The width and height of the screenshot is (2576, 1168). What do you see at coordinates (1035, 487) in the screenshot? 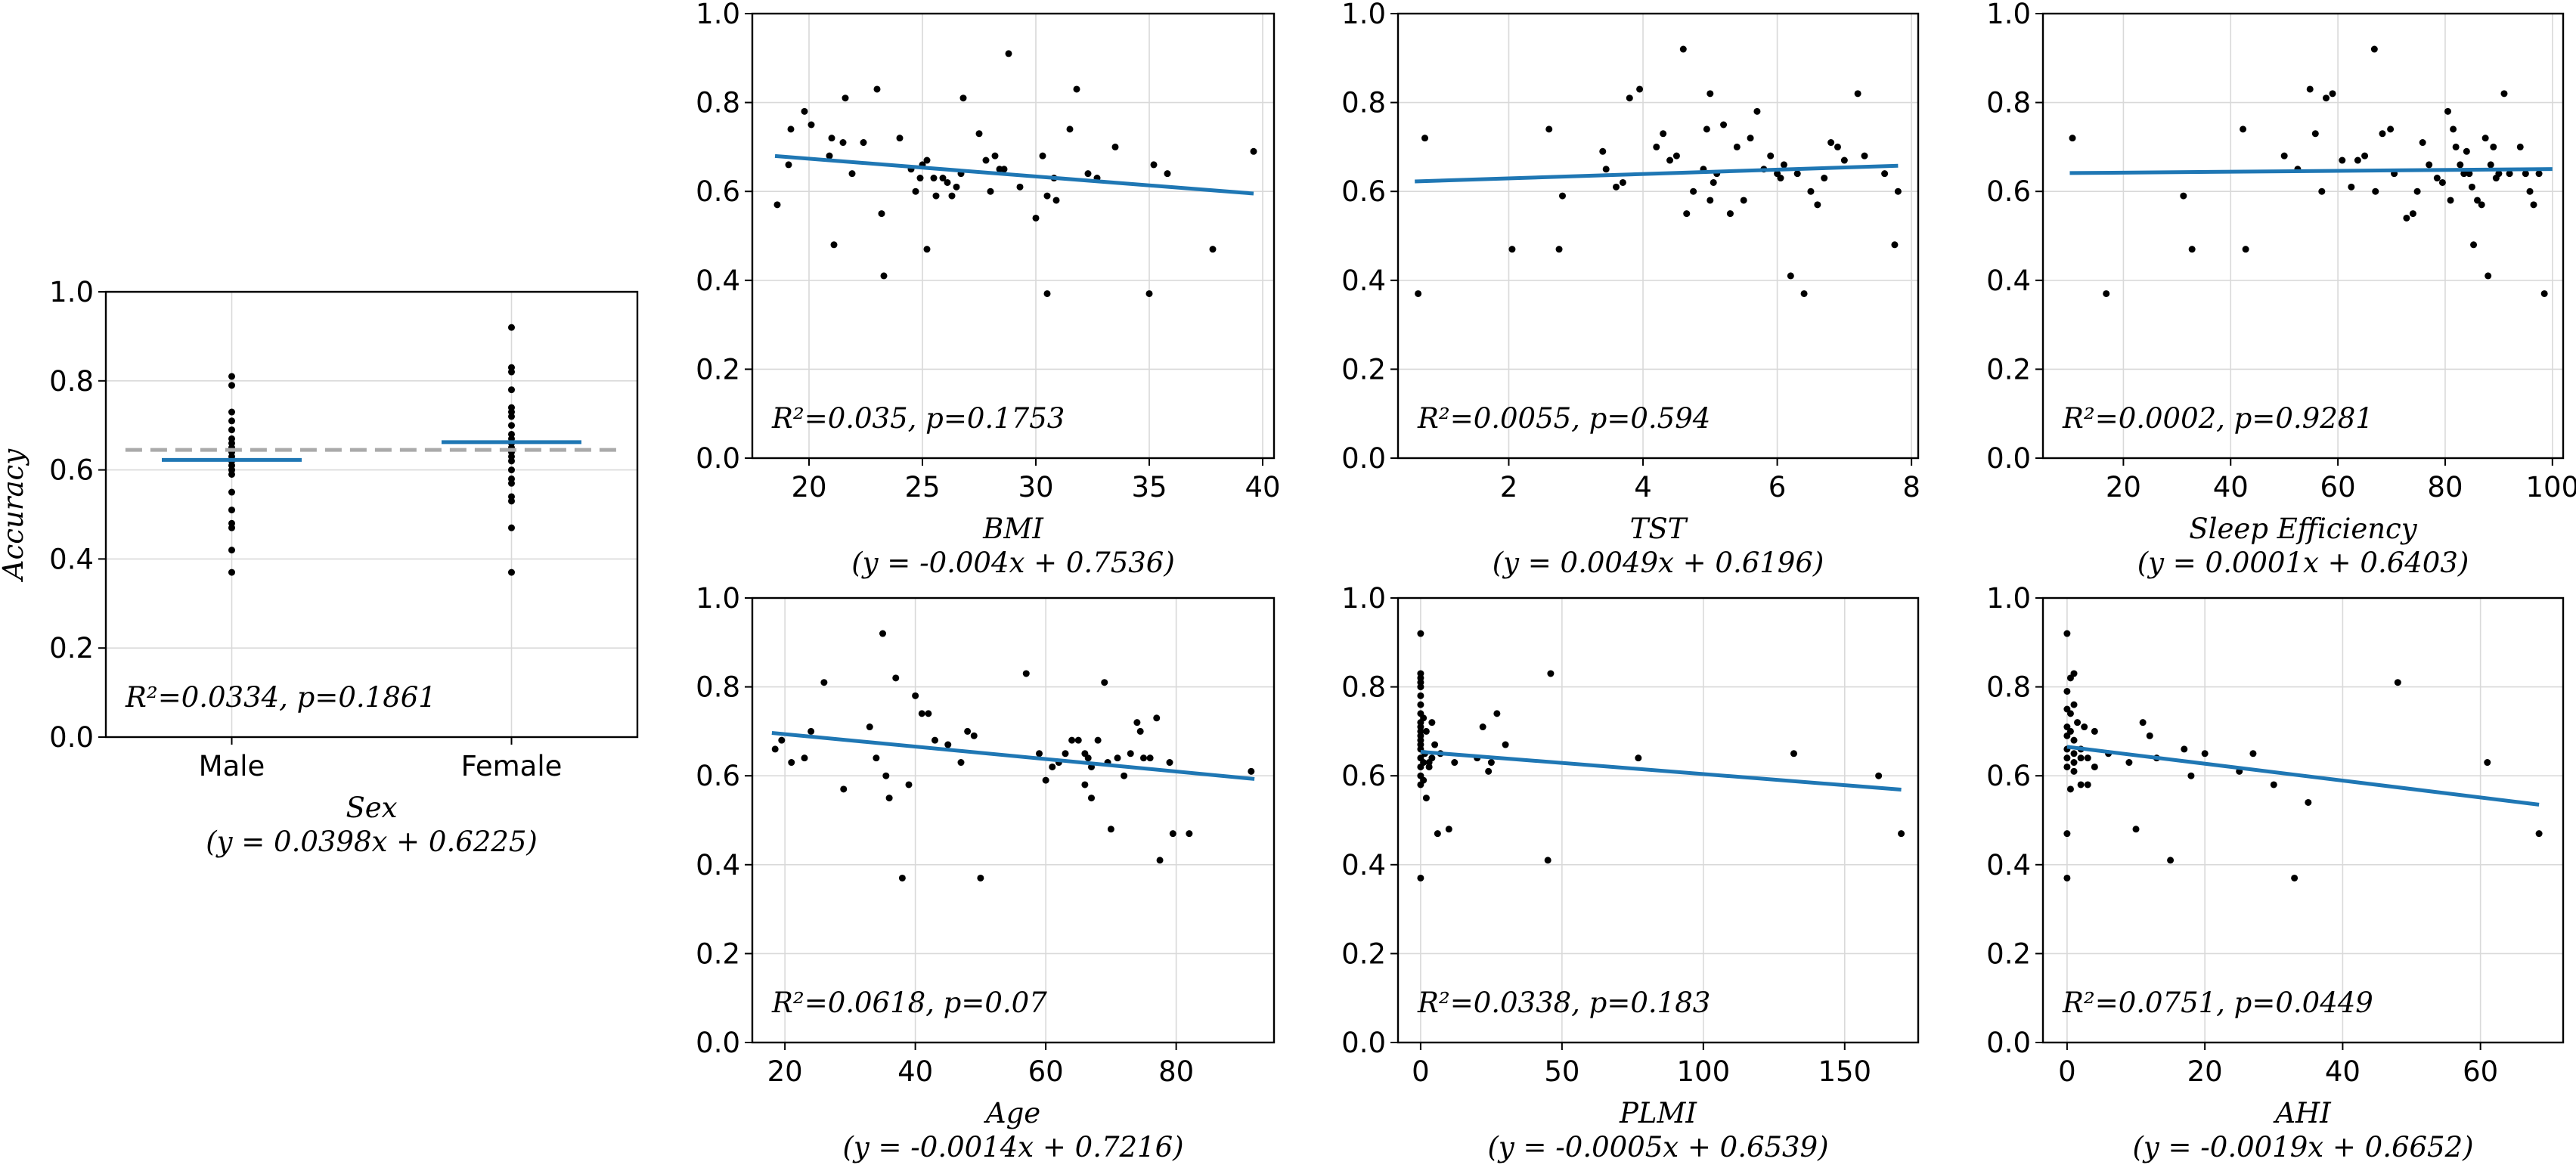
I see `x-tick-label: 30` at bounding box center [1035, 487].